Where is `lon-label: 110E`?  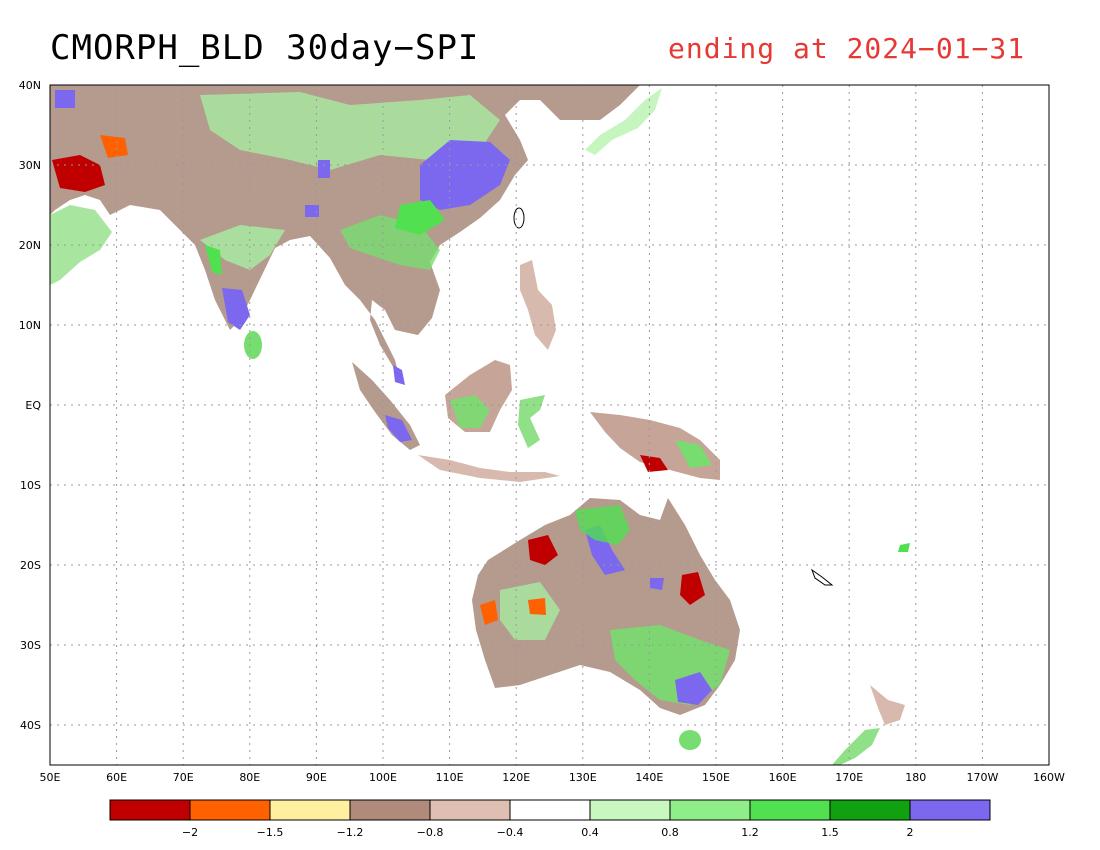
lon-label: 110E is located at coordinates (450, 777).